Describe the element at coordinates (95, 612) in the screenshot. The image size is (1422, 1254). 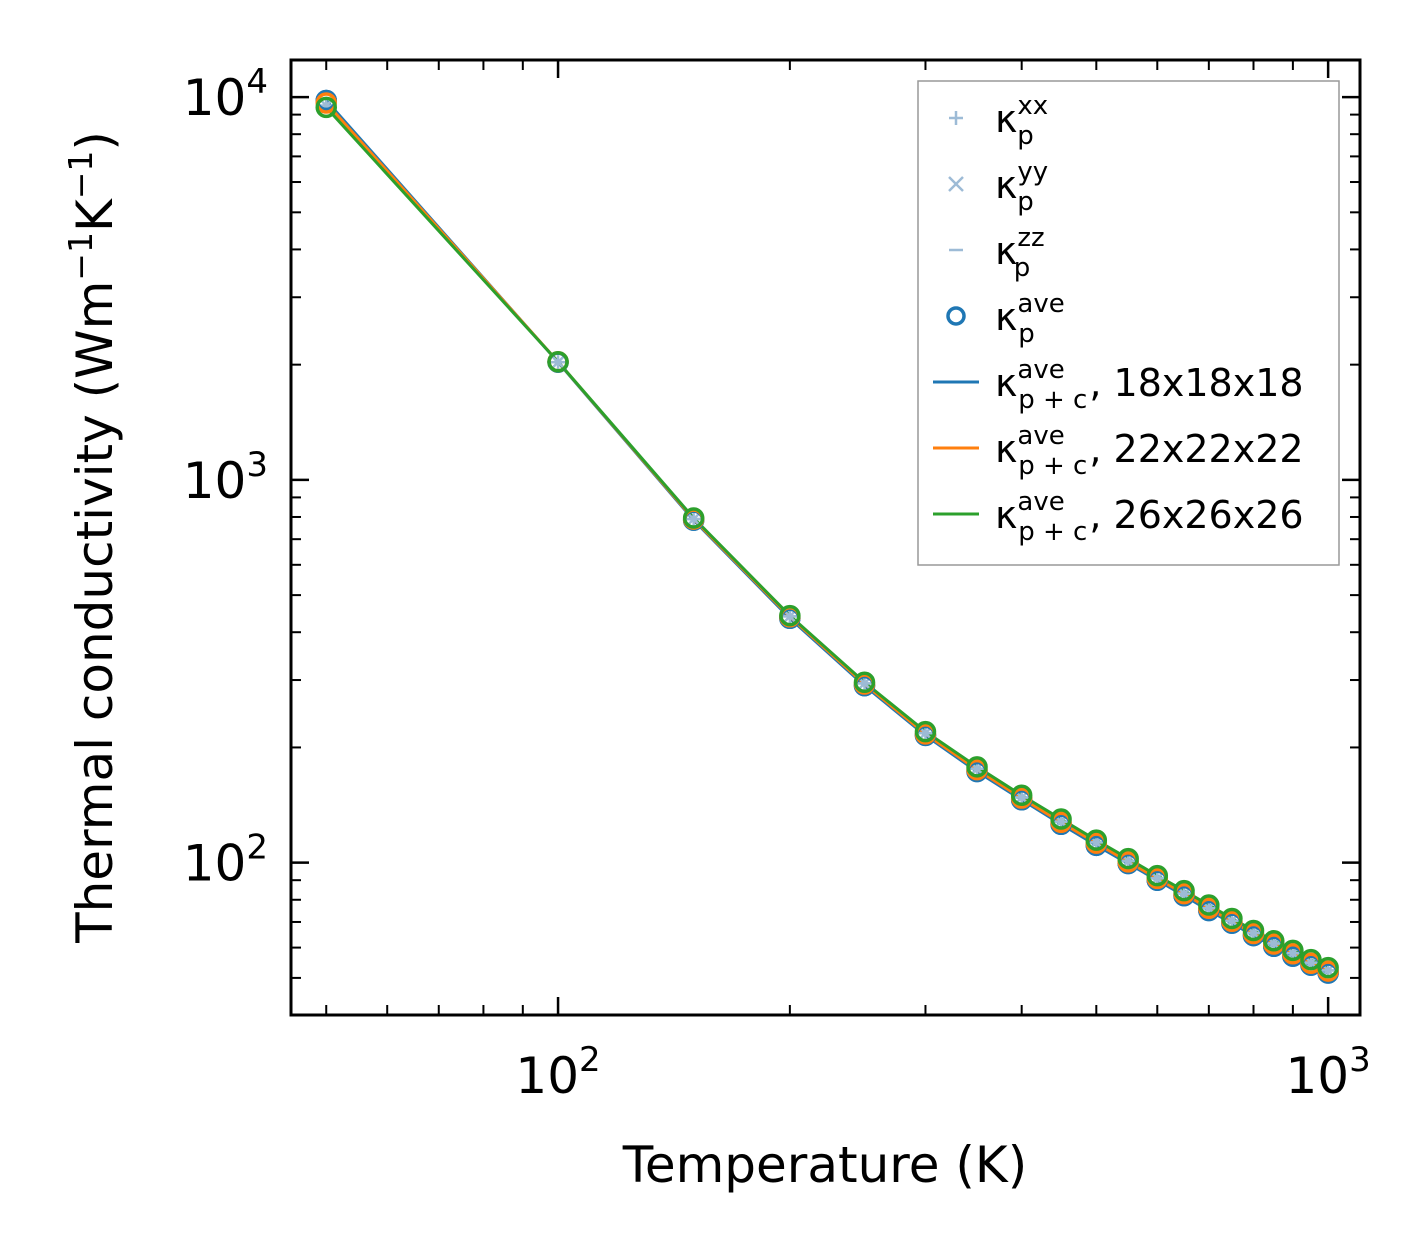
I see `y-axis-label-base: Thermal conductivity (Wm` at that location.